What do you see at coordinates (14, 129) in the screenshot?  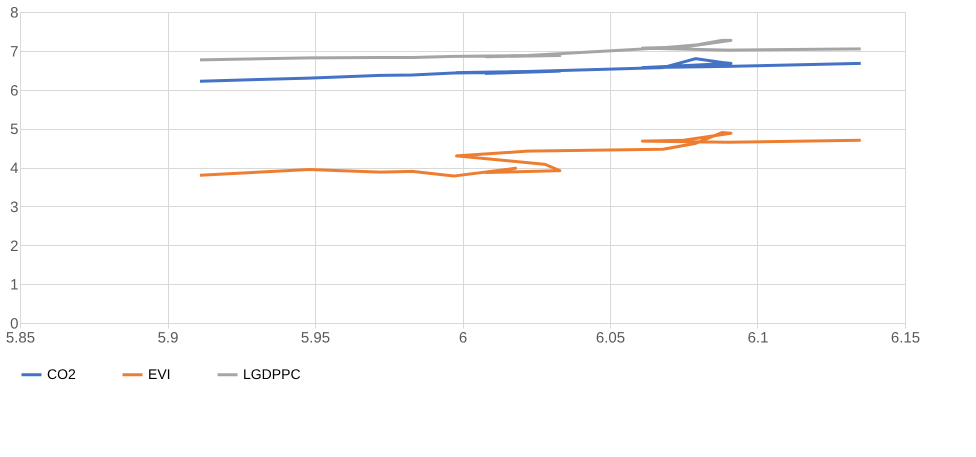 I see `y-tick-label: 5` at bounding box center [14, 129].